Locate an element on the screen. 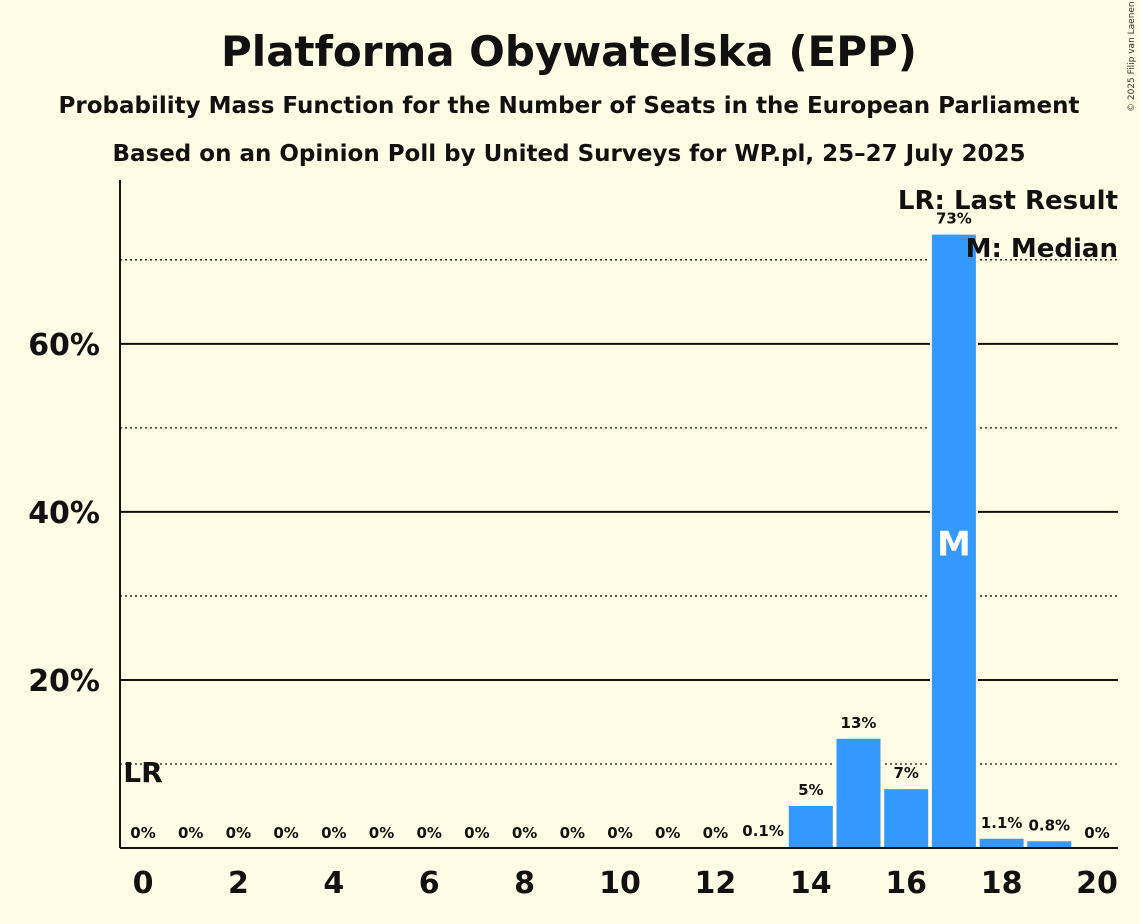 This screenshot has width=1139, height=924. x-tick-label-12: 12 is located at coordinates (716, 883).